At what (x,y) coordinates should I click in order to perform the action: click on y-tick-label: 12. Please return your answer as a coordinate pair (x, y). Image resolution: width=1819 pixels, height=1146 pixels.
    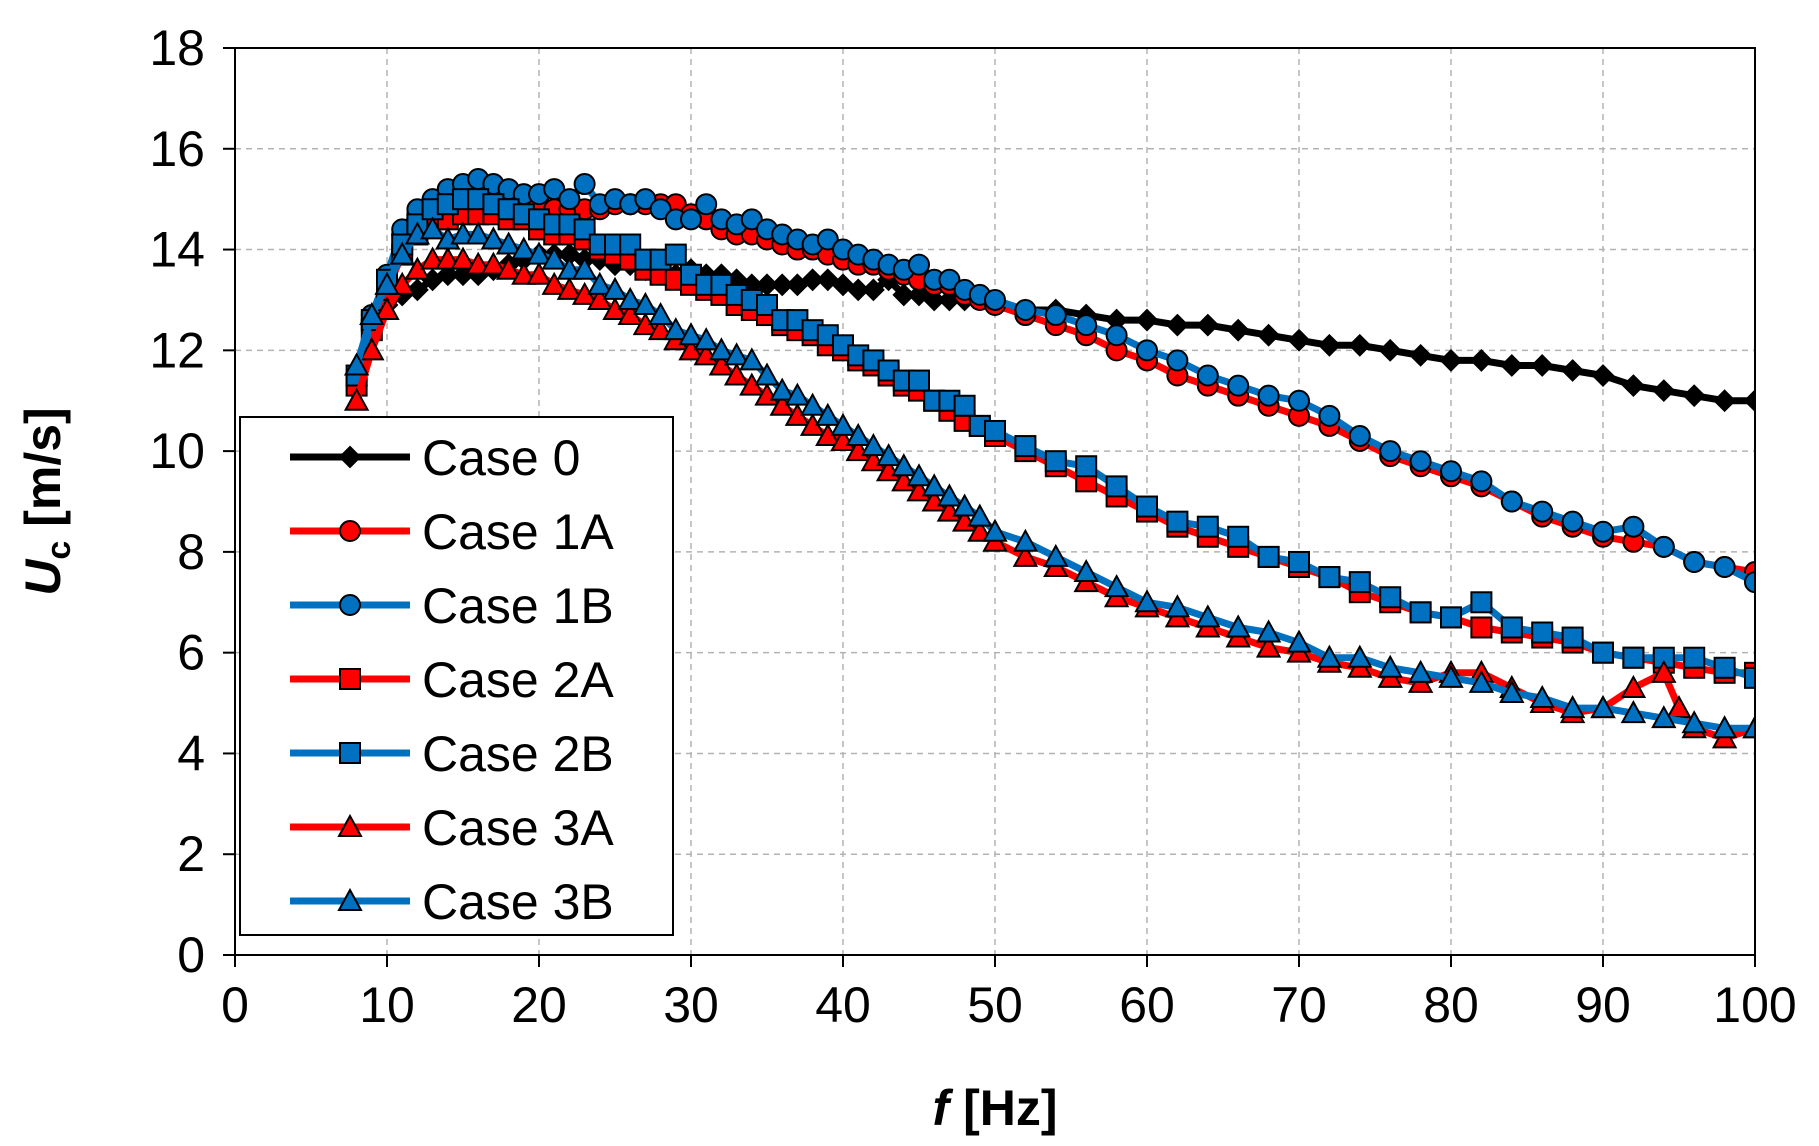
    Looking at the image, I should click on (177, 350).